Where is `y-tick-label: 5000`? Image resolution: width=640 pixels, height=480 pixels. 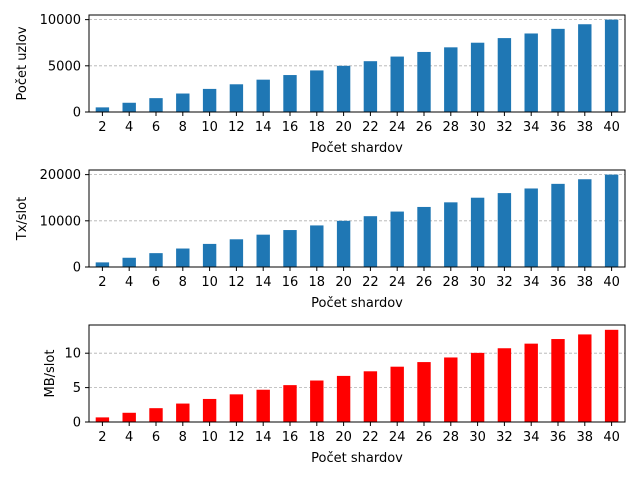
y-tick-label: 5000 is located at coordinates (64, 66).